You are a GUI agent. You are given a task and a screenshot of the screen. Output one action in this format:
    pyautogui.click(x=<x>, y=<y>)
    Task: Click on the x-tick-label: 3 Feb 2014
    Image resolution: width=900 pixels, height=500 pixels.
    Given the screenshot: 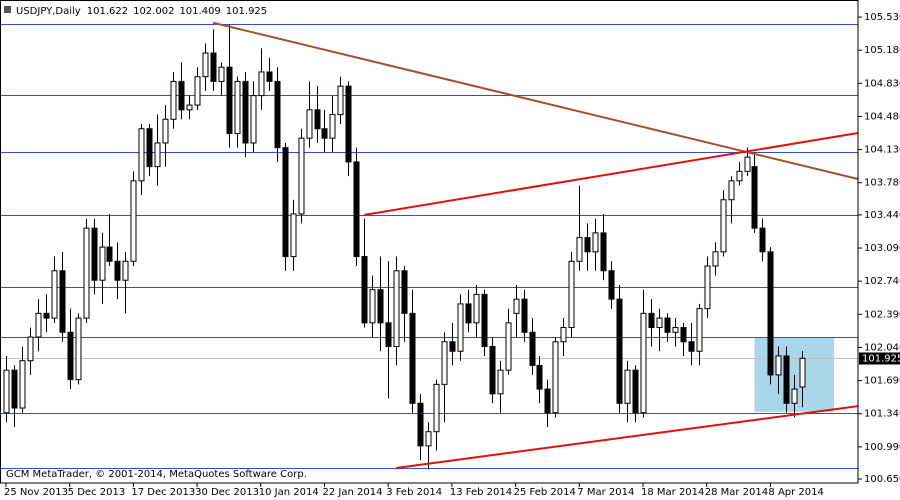 What is the action you would take?
    pyautogui.click(x=414, y=492)
    